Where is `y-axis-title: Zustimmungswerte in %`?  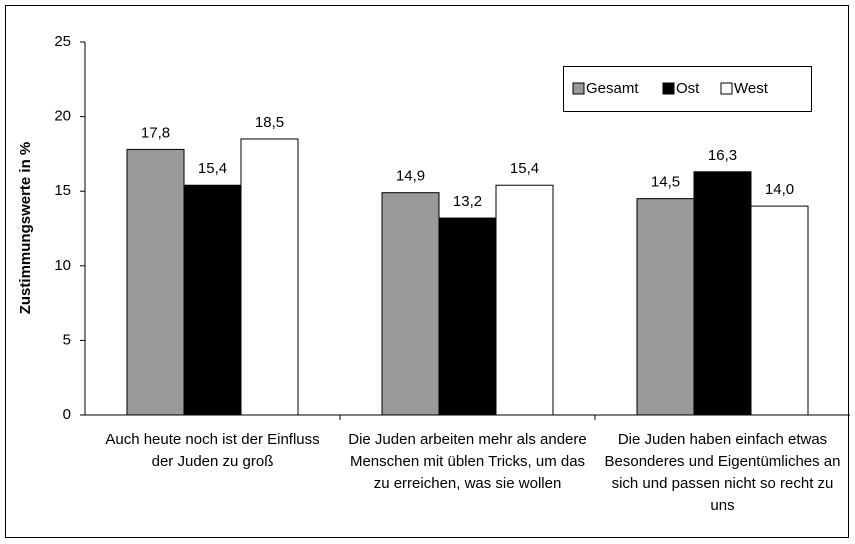
y-axis-title: Zustimmungswerte in % is located at coordinates (25, 228).